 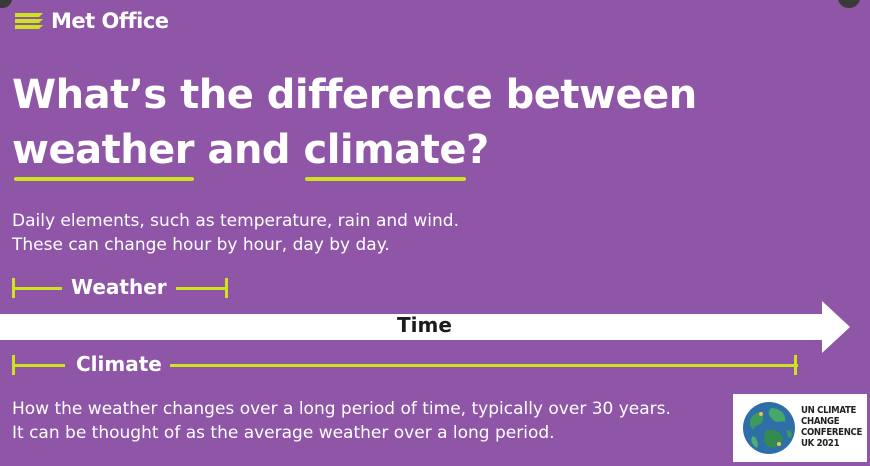 What do you see at coordinates (385, 152) in the screenshot?
I see `title-word-climate: climate` at bounding box center [385, 152].